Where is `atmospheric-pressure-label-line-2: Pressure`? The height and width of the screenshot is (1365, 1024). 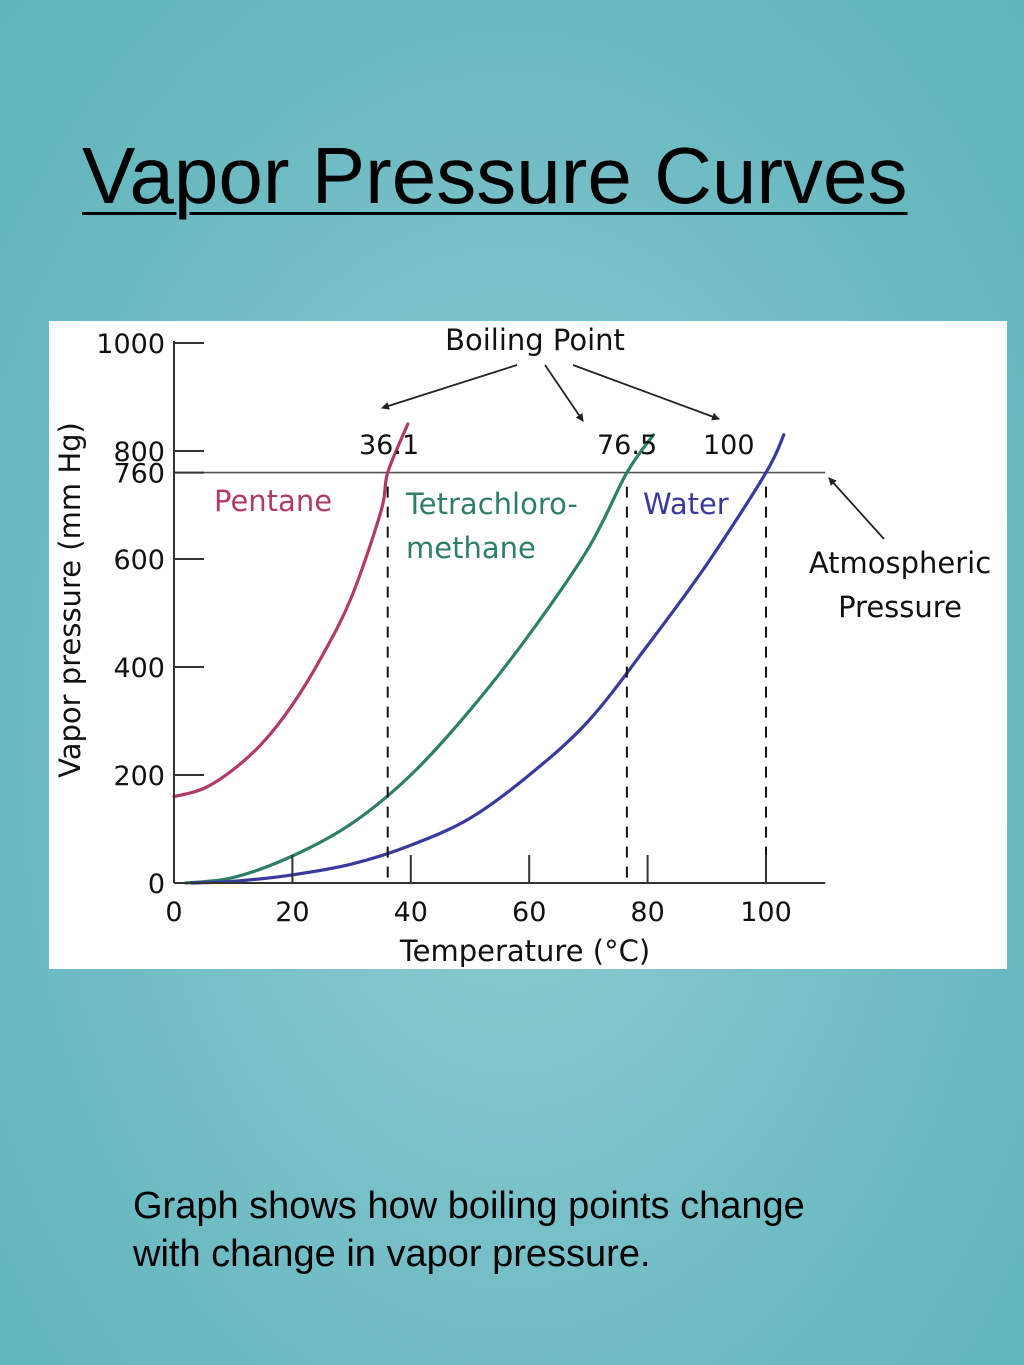
atmospheric-pressure-label-line-2: Pressure is located at coordinates (900, 607).